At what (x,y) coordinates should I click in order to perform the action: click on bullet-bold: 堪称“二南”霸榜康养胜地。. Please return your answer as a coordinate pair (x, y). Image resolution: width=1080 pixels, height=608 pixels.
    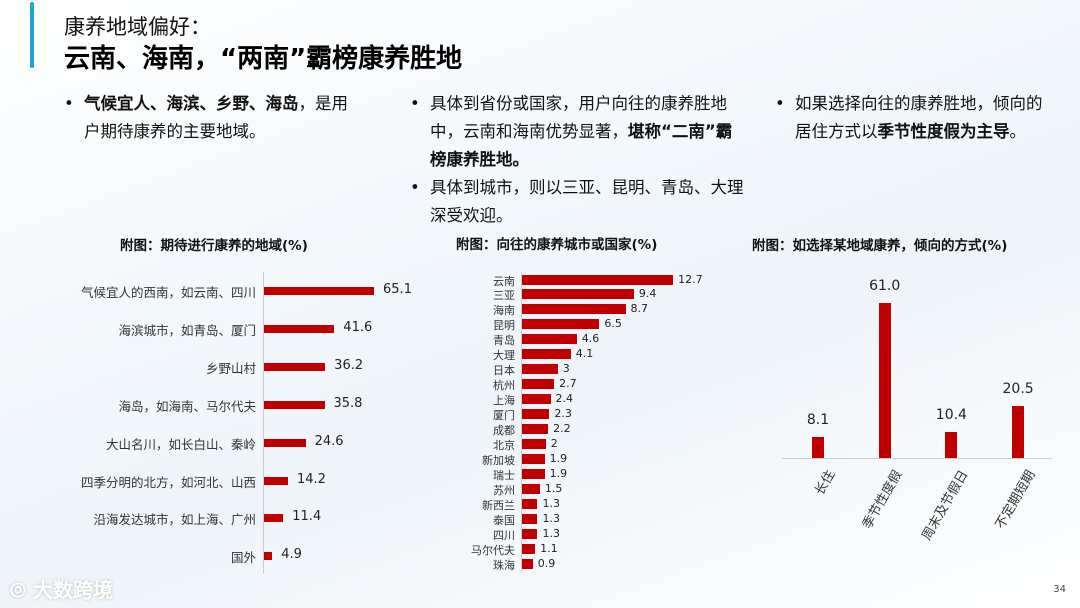
    Looking at the image, I should click on (581, 145).